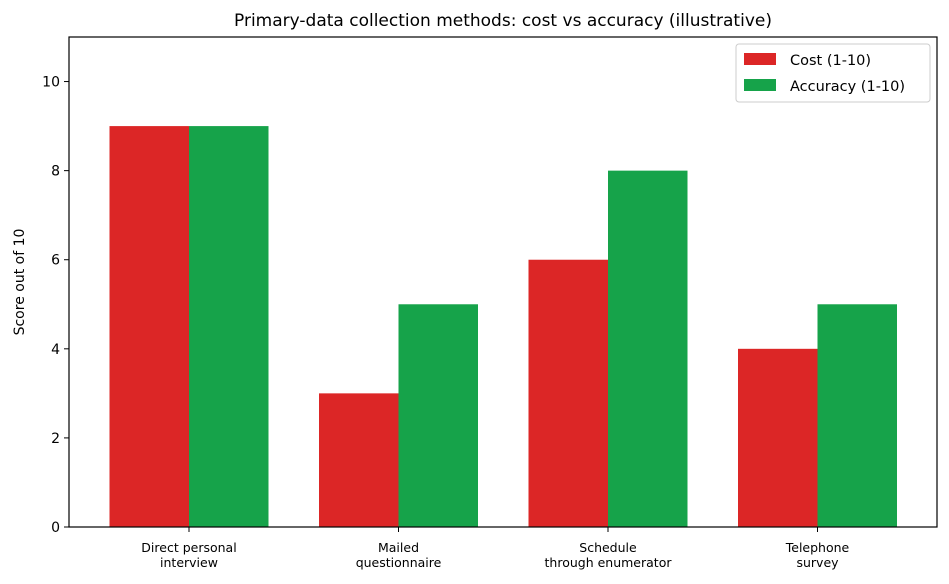 The height and width of the screenshot is (584, 949). What do you see at coordinates (55, 261) in the screenshot?
I see `y-tick-label-3: 6` at bounding box center [55, 261].